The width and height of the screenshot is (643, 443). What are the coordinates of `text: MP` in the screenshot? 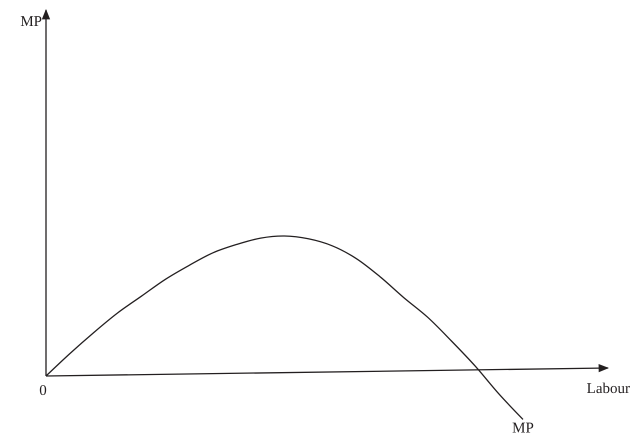 It's located at (31, 22).